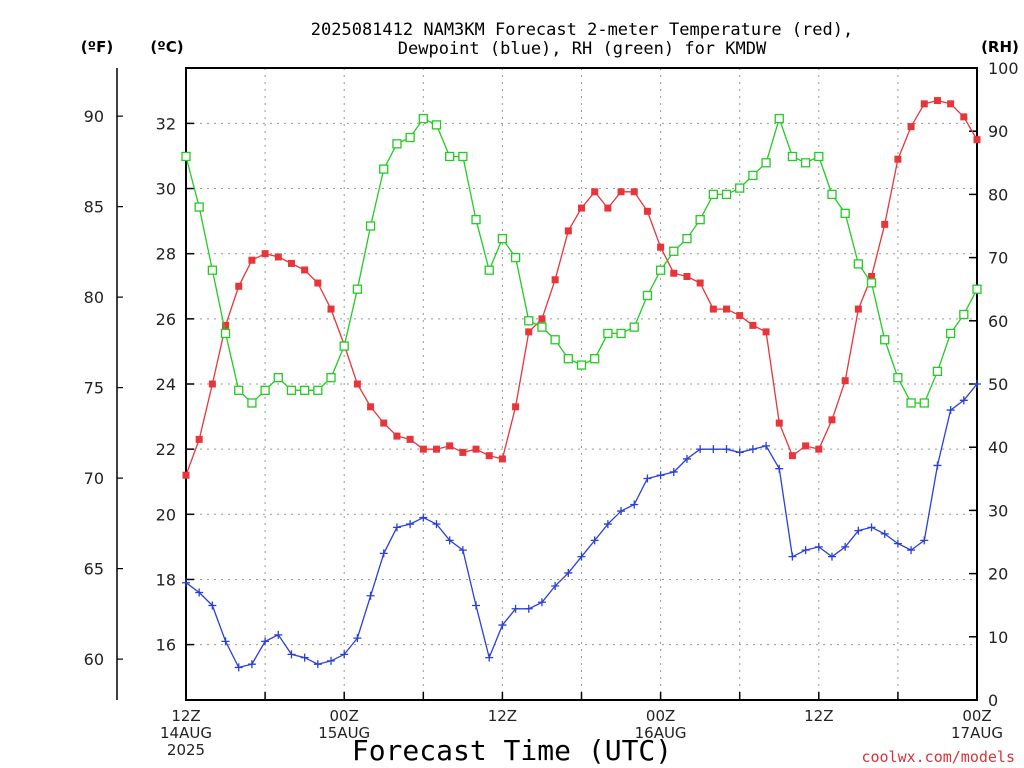 The height and width of the screenshot is (768, 1024). I want to click on x-tick-label: 12Z, so click(185, 716).